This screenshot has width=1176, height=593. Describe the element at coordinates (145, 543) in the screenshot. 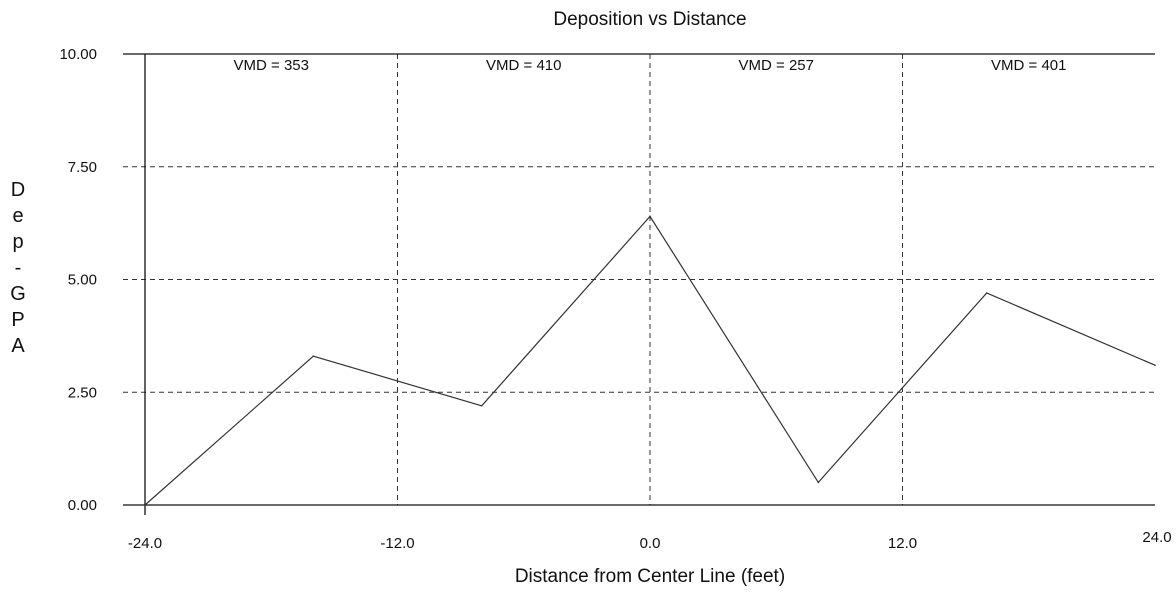

I see `x-tick-label: -24.0` at that location.